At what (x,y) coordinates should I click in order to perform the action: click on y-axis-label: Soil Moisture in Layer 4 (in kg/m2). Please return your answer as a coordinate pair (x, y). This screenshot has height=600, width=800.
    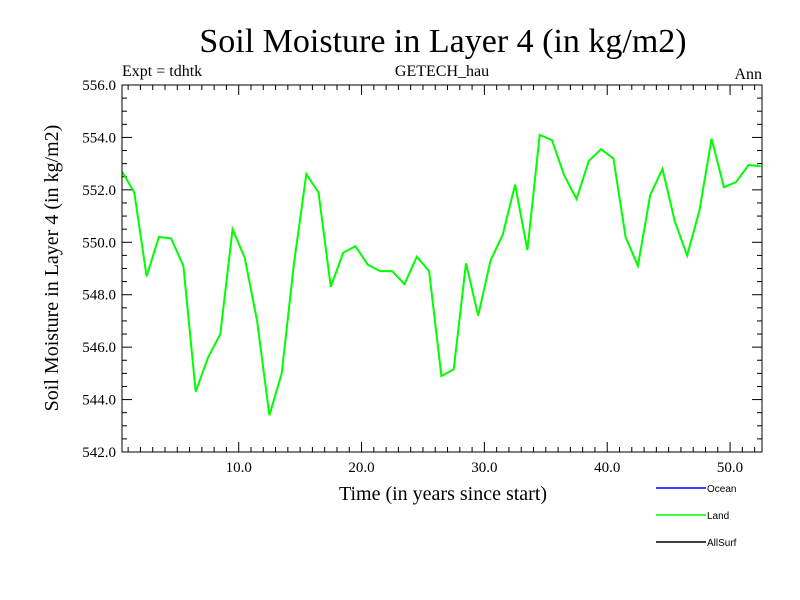
    Looking at the image, I should click on (52, 268).